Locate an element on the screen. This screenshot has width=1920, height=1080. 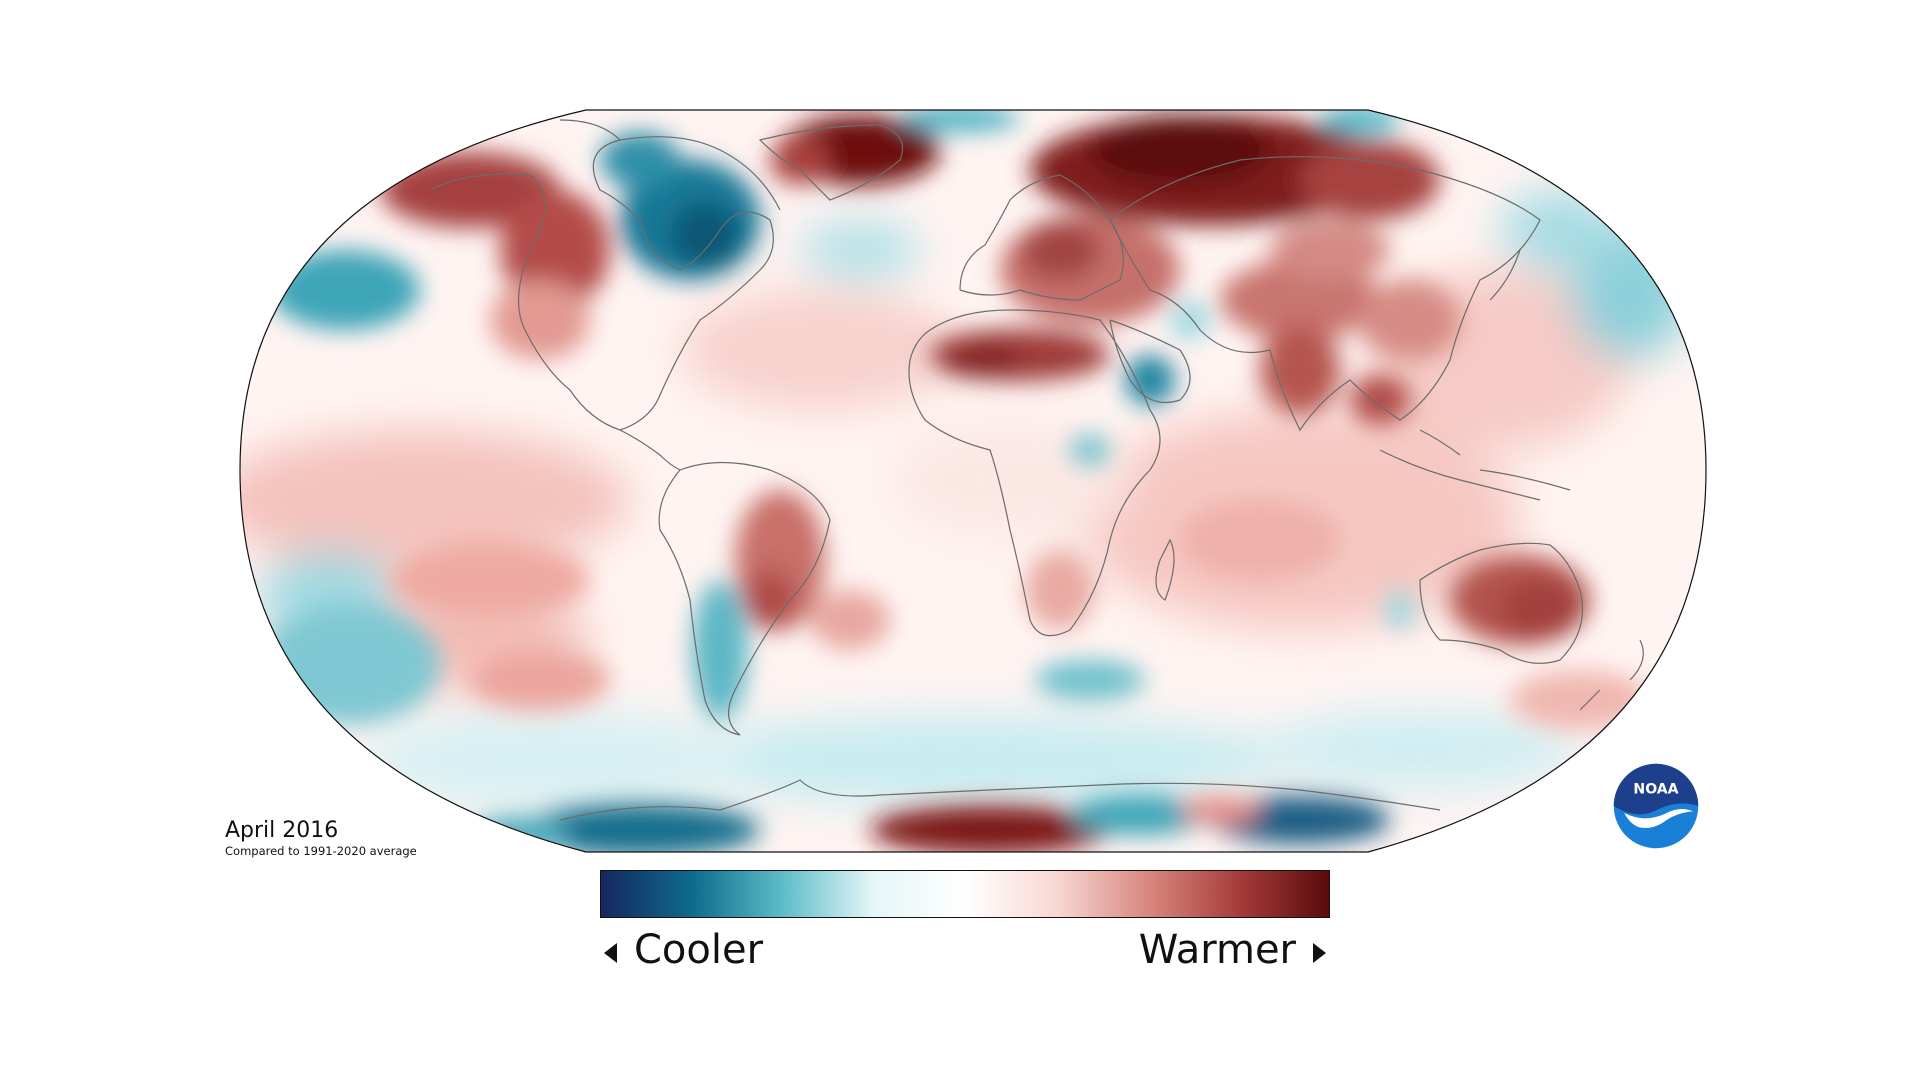
coast-australia is located at coordinates (1501, 603).